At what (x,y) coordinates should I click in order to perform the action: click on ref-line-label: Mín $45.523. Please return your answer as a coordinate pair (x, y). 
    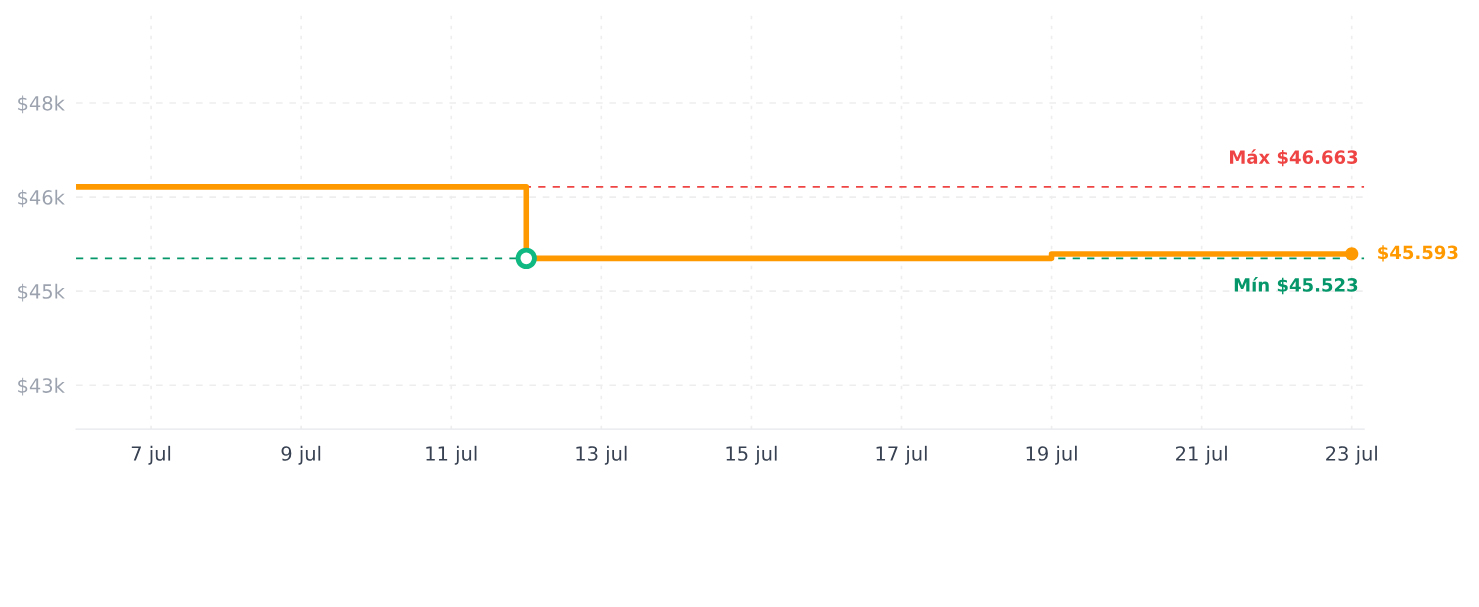
    Looking at the image, I should click on (1296, 286).